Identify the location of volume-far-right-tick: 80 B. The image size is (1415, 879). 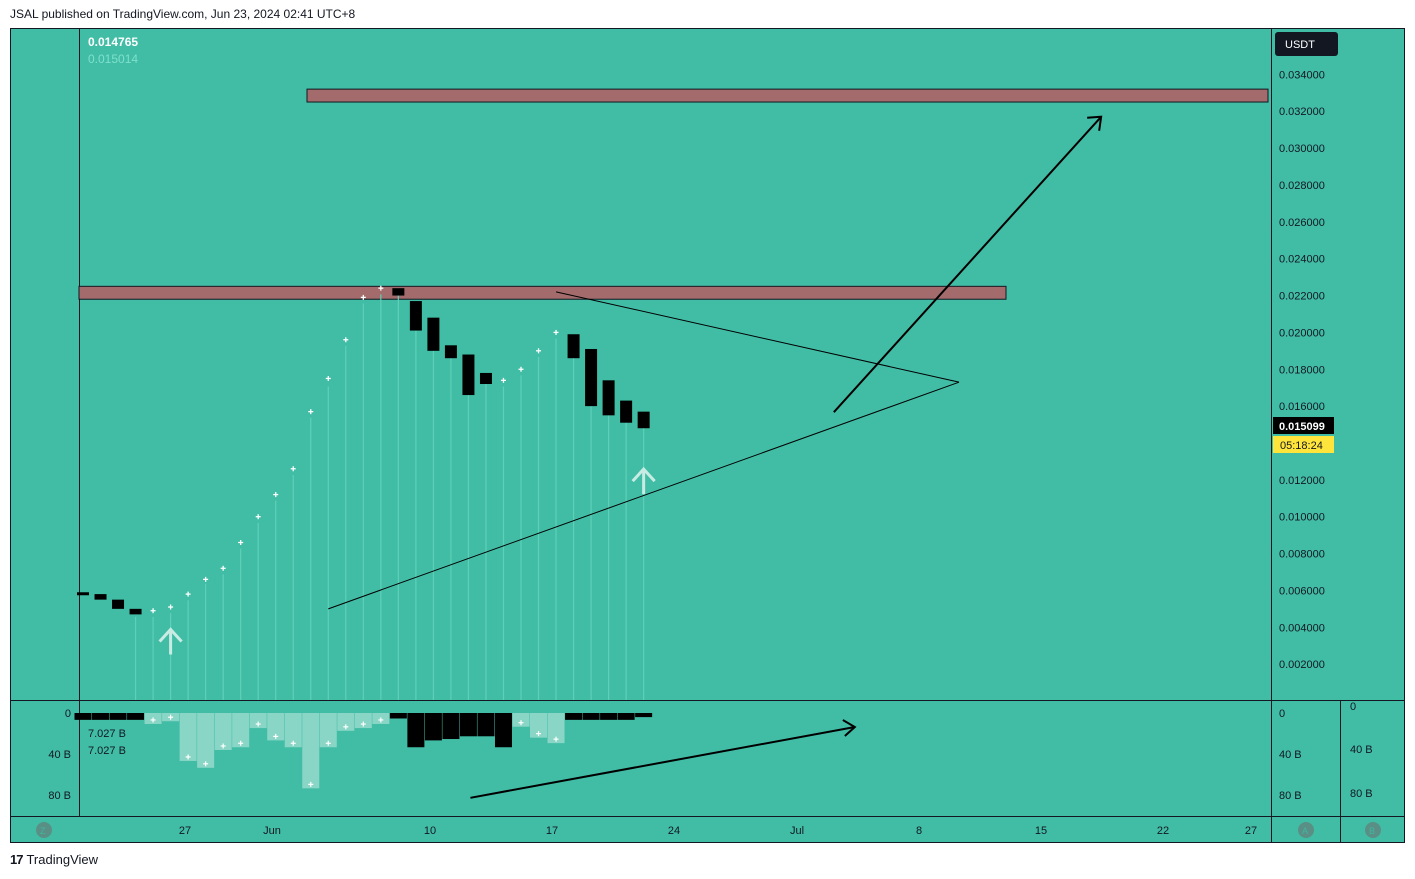
(1361, 794).